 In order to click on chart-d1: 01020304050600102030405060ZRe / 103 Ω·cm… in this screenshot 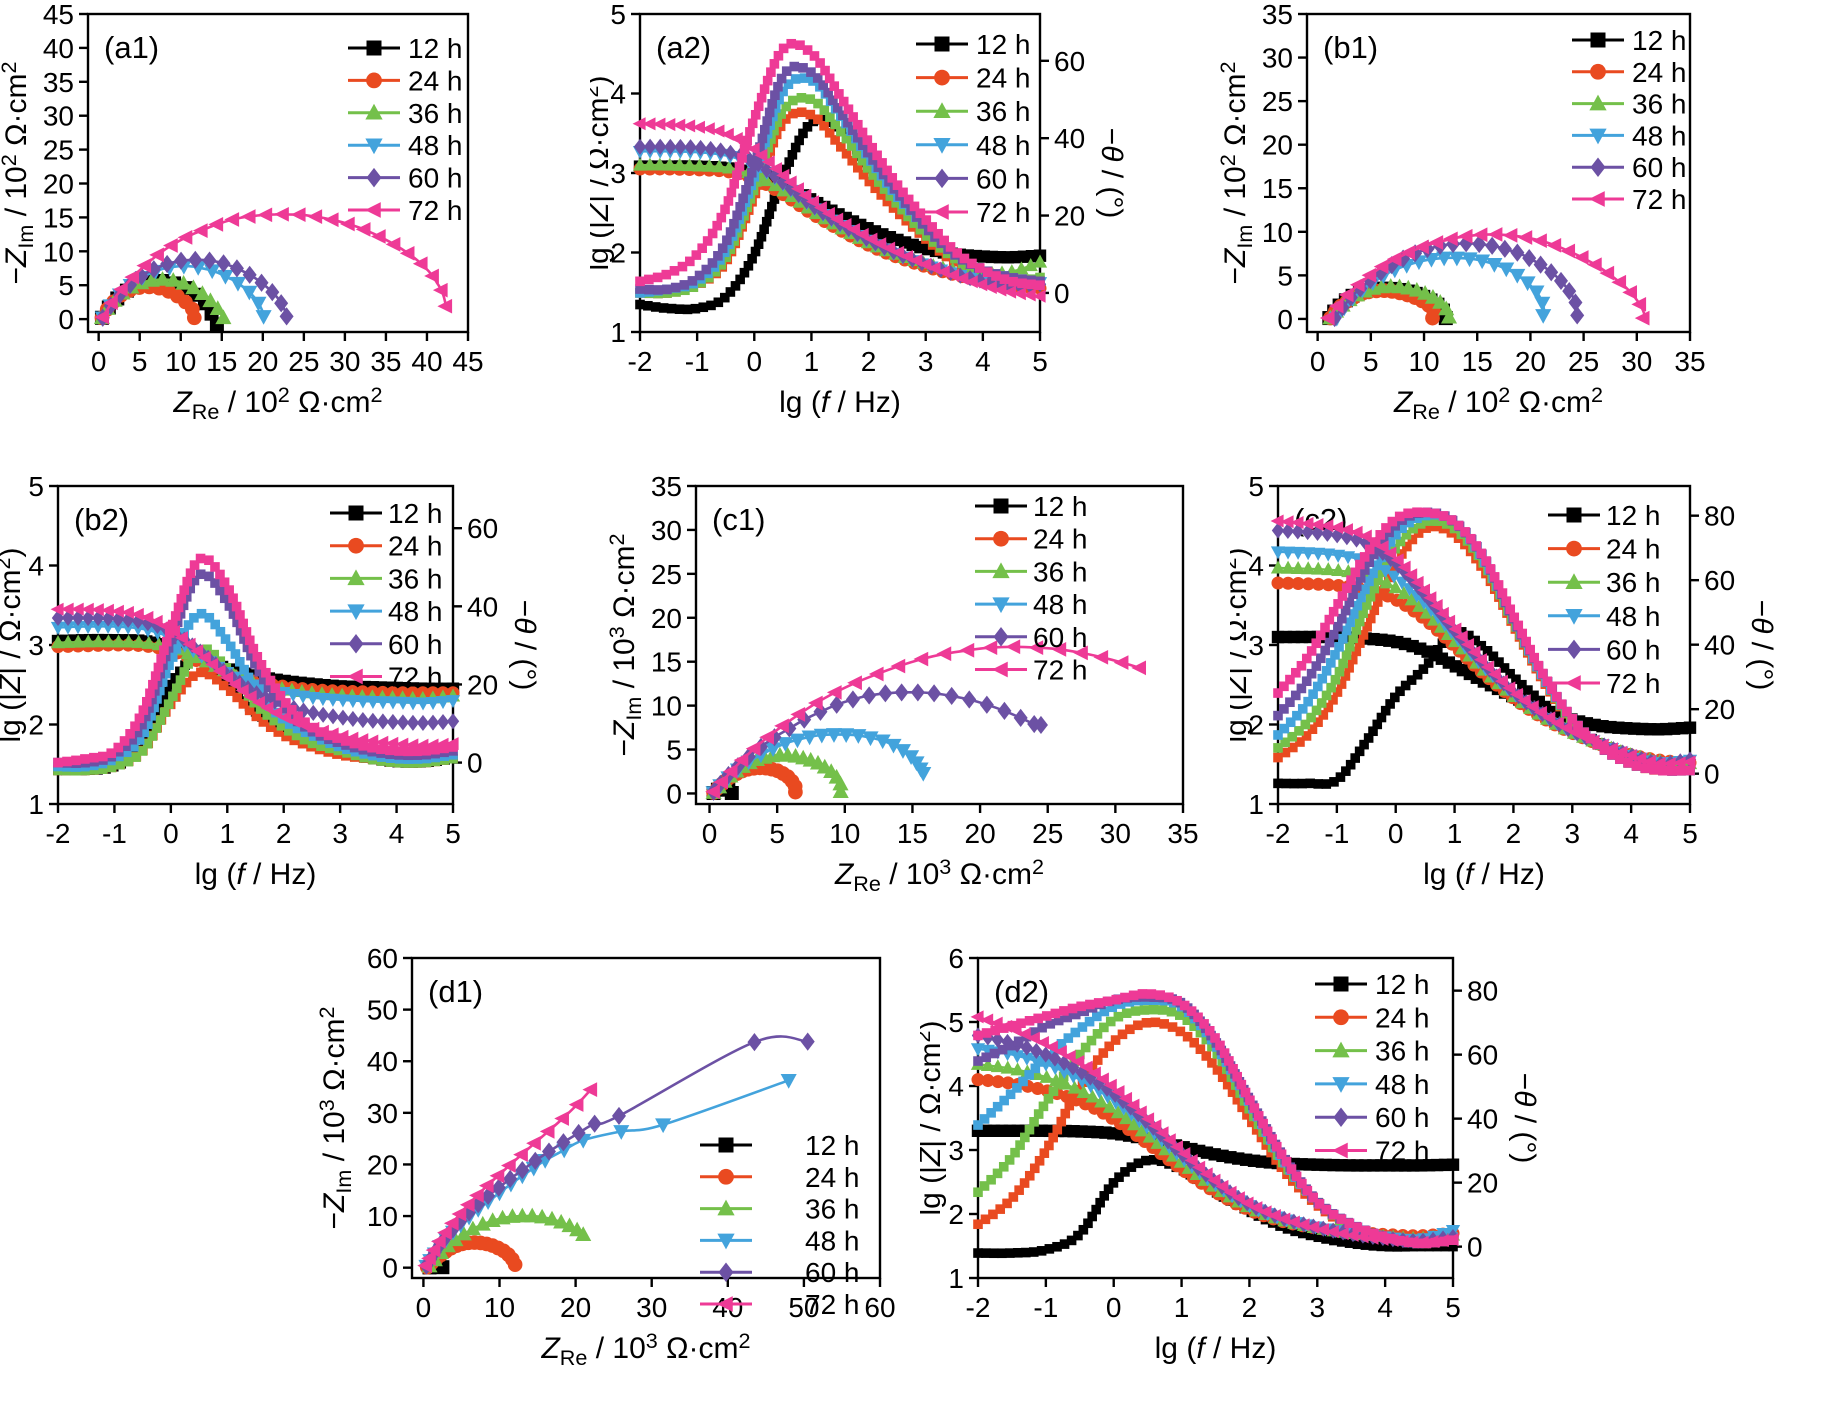, I will do `click(605, 1156)`.